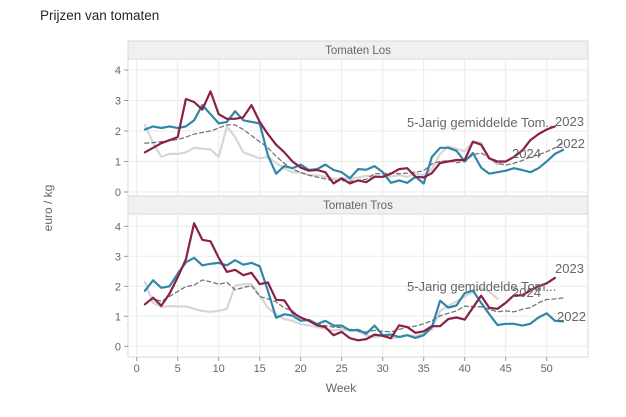 The image size is (626, 417). I want to click on x-tick-label: 40, so click(465, 369).